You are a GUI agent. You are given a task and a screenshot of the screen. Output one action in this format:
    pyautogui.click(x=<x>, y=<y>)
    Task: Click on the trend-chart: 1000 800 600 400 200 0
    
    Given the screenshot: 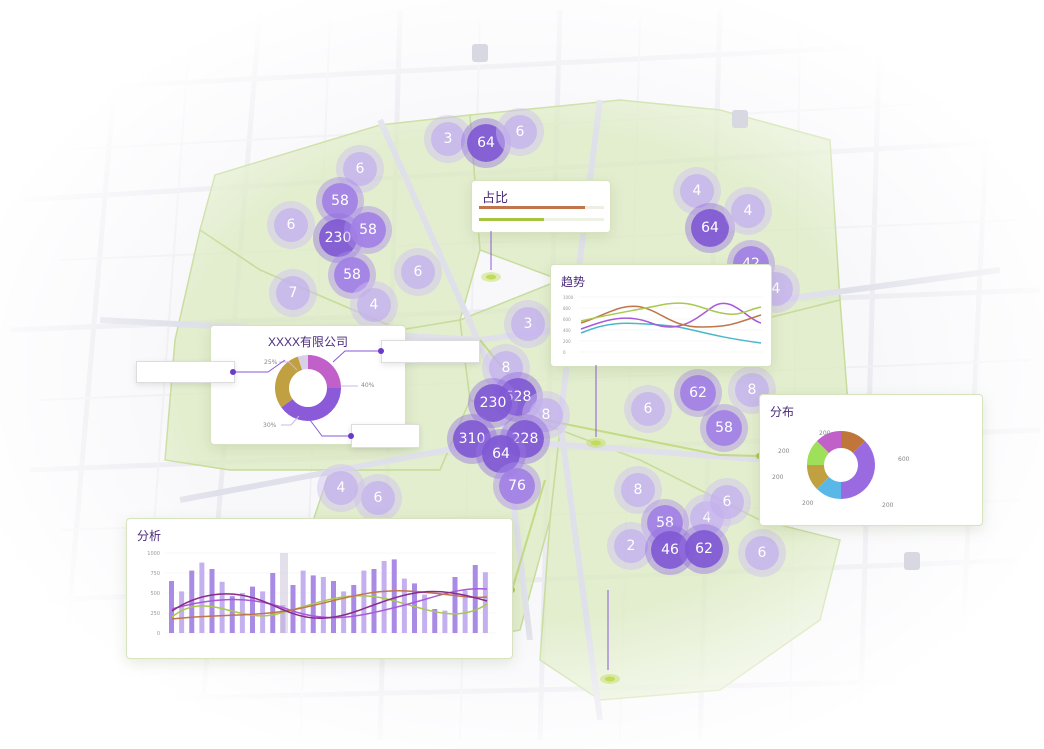 What is the action you would take?
    pyautogui.click(x=663, y=325)
    